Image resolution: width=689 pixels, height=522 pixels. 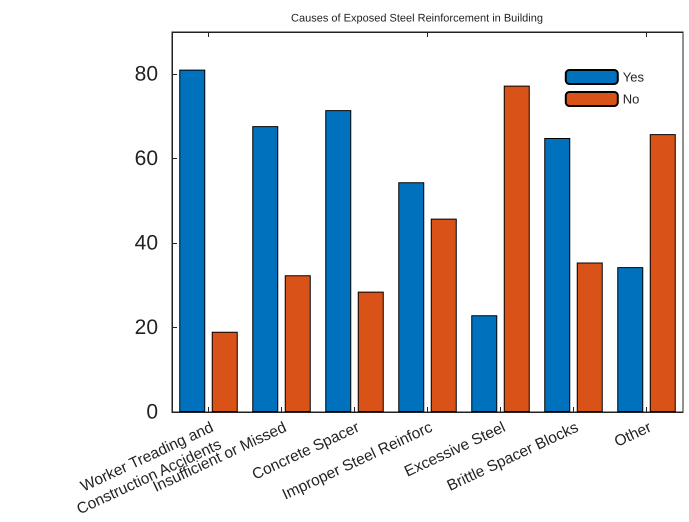 I want to click on x-tick-label: Other, so click(x=633, y=434).